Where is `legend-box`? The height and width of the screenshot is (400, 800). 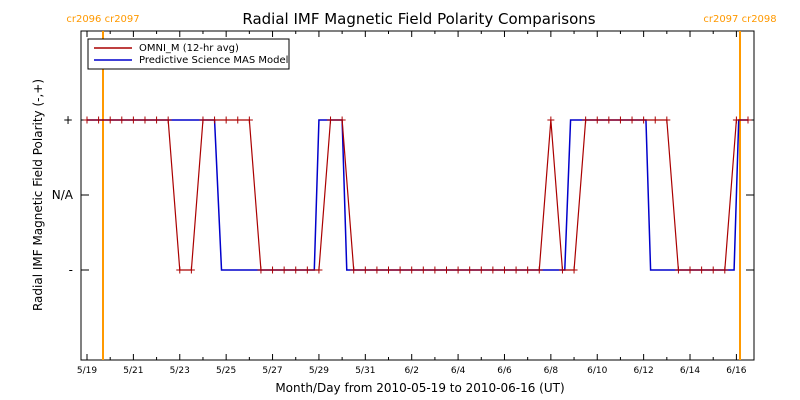
legend-box is located at coordinates (188, 54).